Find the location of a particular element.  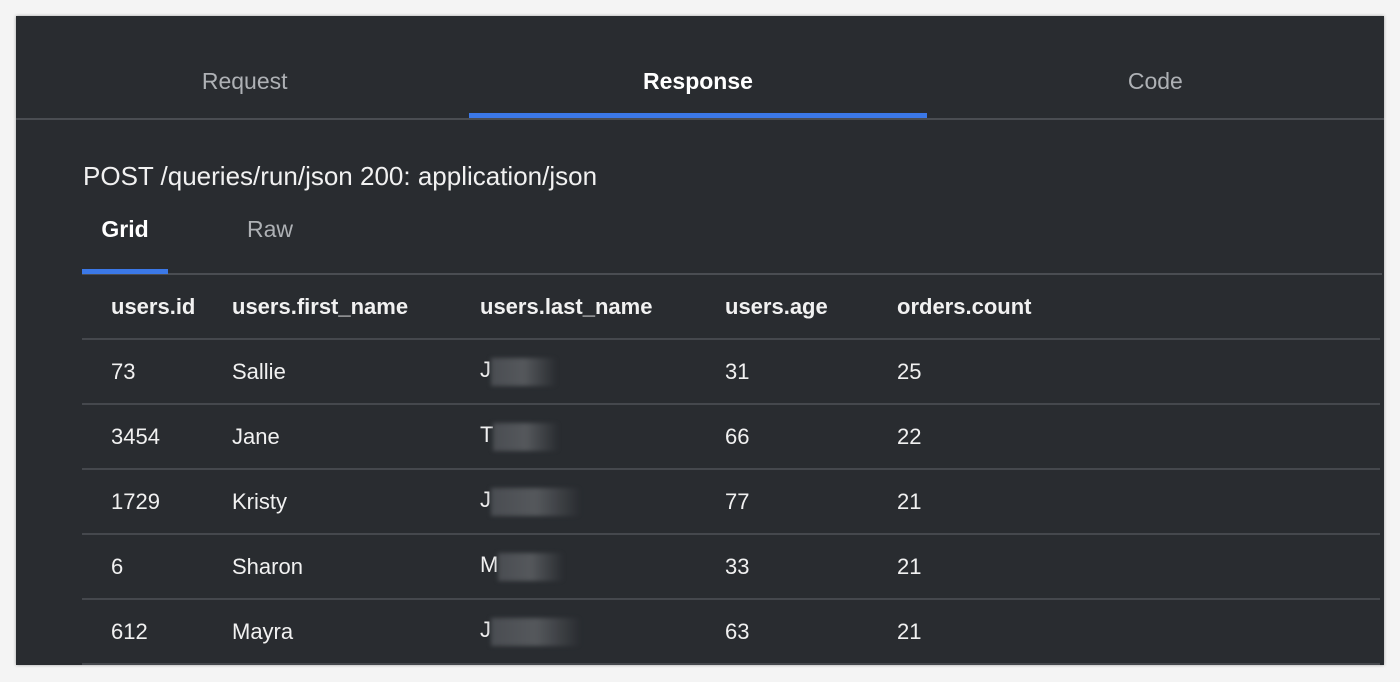

column-header: users.age is located at coordinates (811, 307).